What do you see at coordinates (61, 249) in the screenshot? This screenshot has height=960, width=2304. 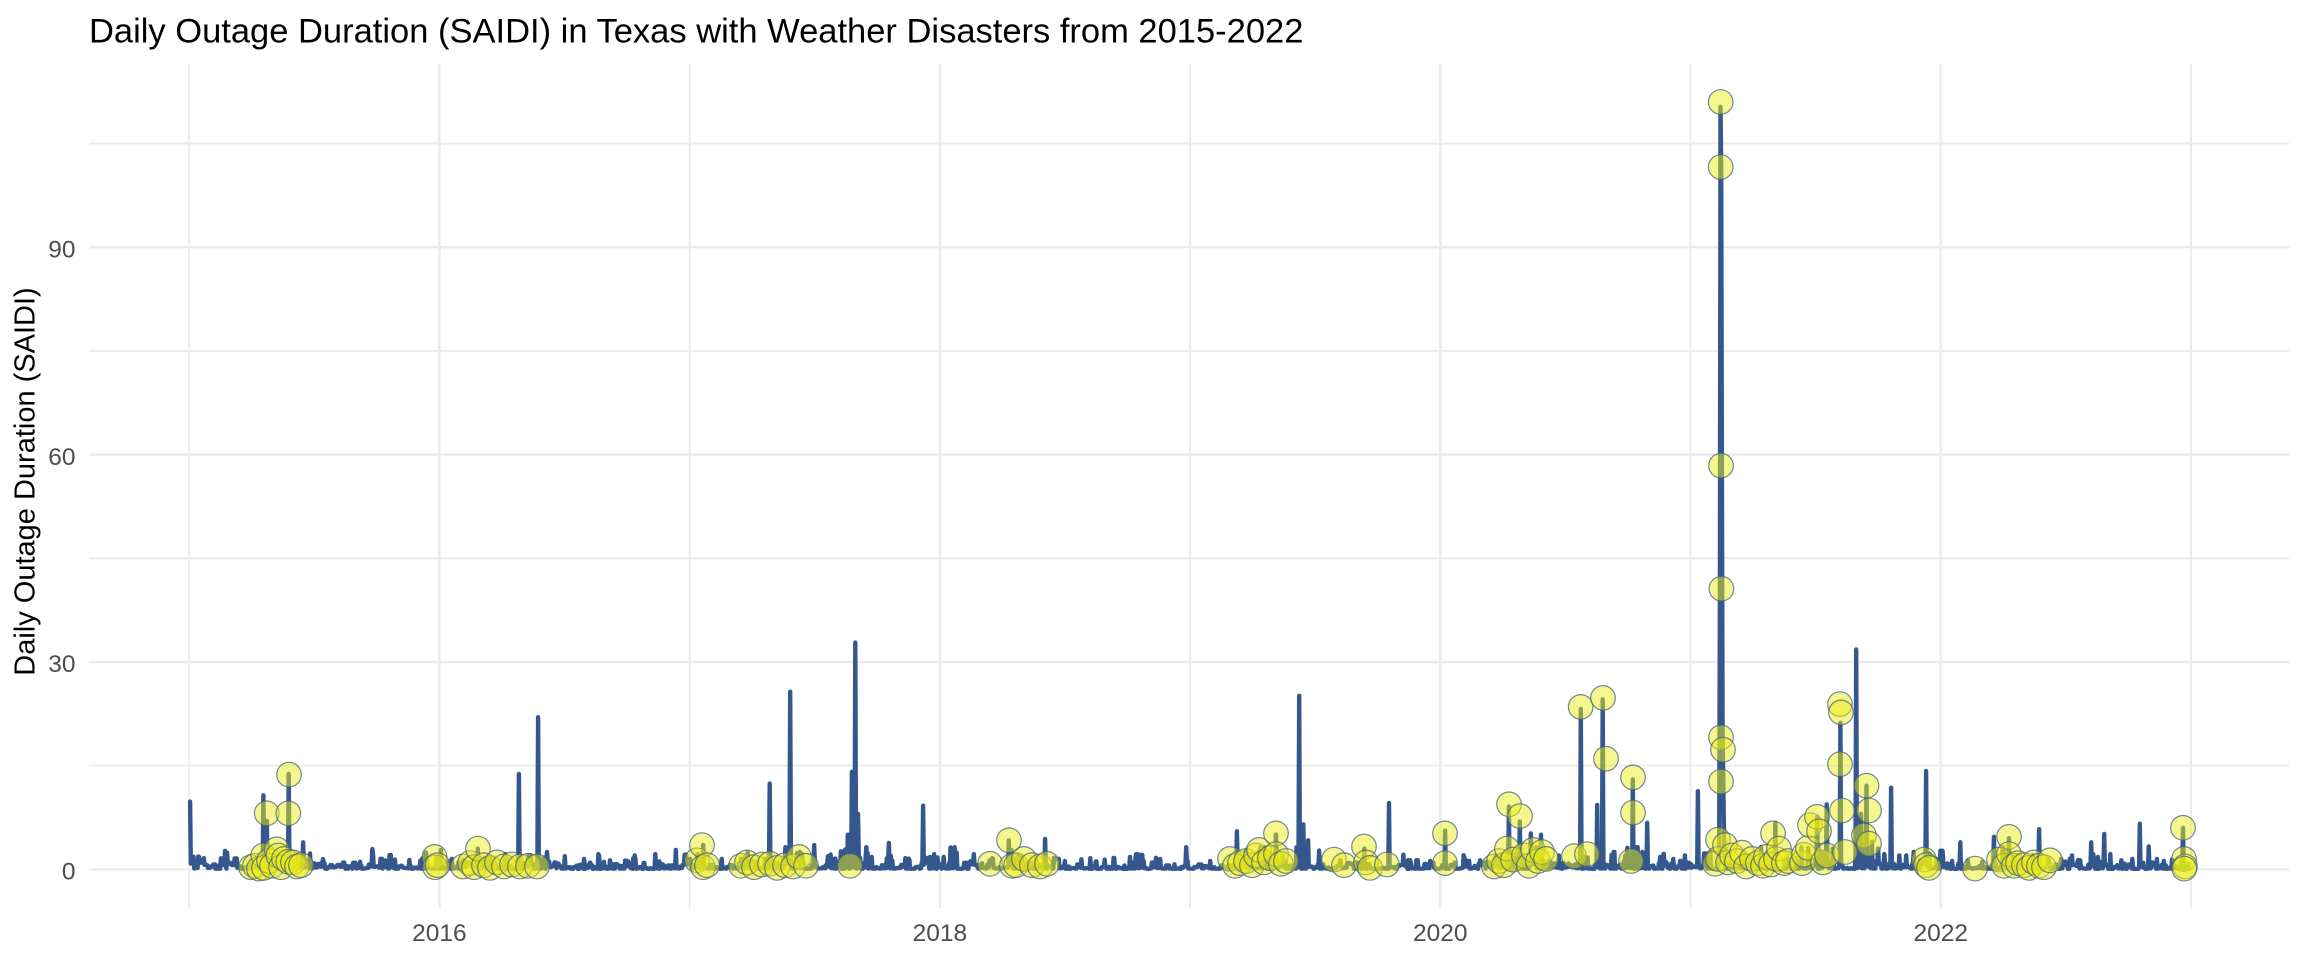 I see `svg-text: 90` at bounding box center [61, 249].